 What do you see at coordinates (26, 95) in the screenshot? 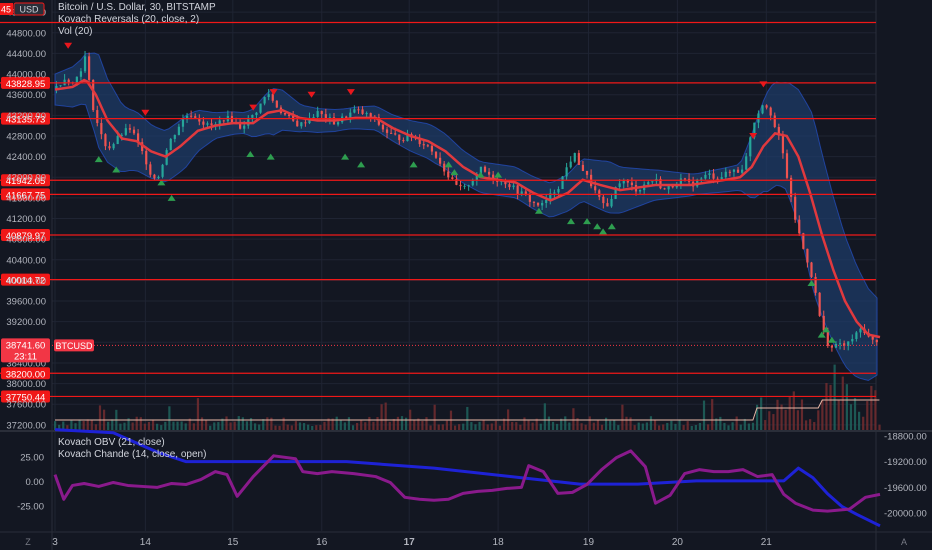
I see `y-tick-label-4: 43600.00` at bounding box center [26, 95].